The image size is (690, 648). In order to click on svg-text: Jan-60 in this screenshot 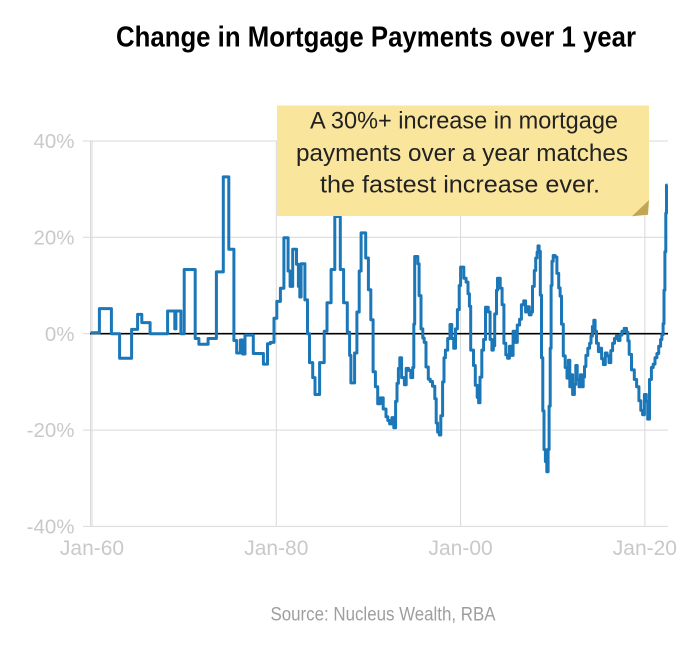, I will do `click(92, 548)`.